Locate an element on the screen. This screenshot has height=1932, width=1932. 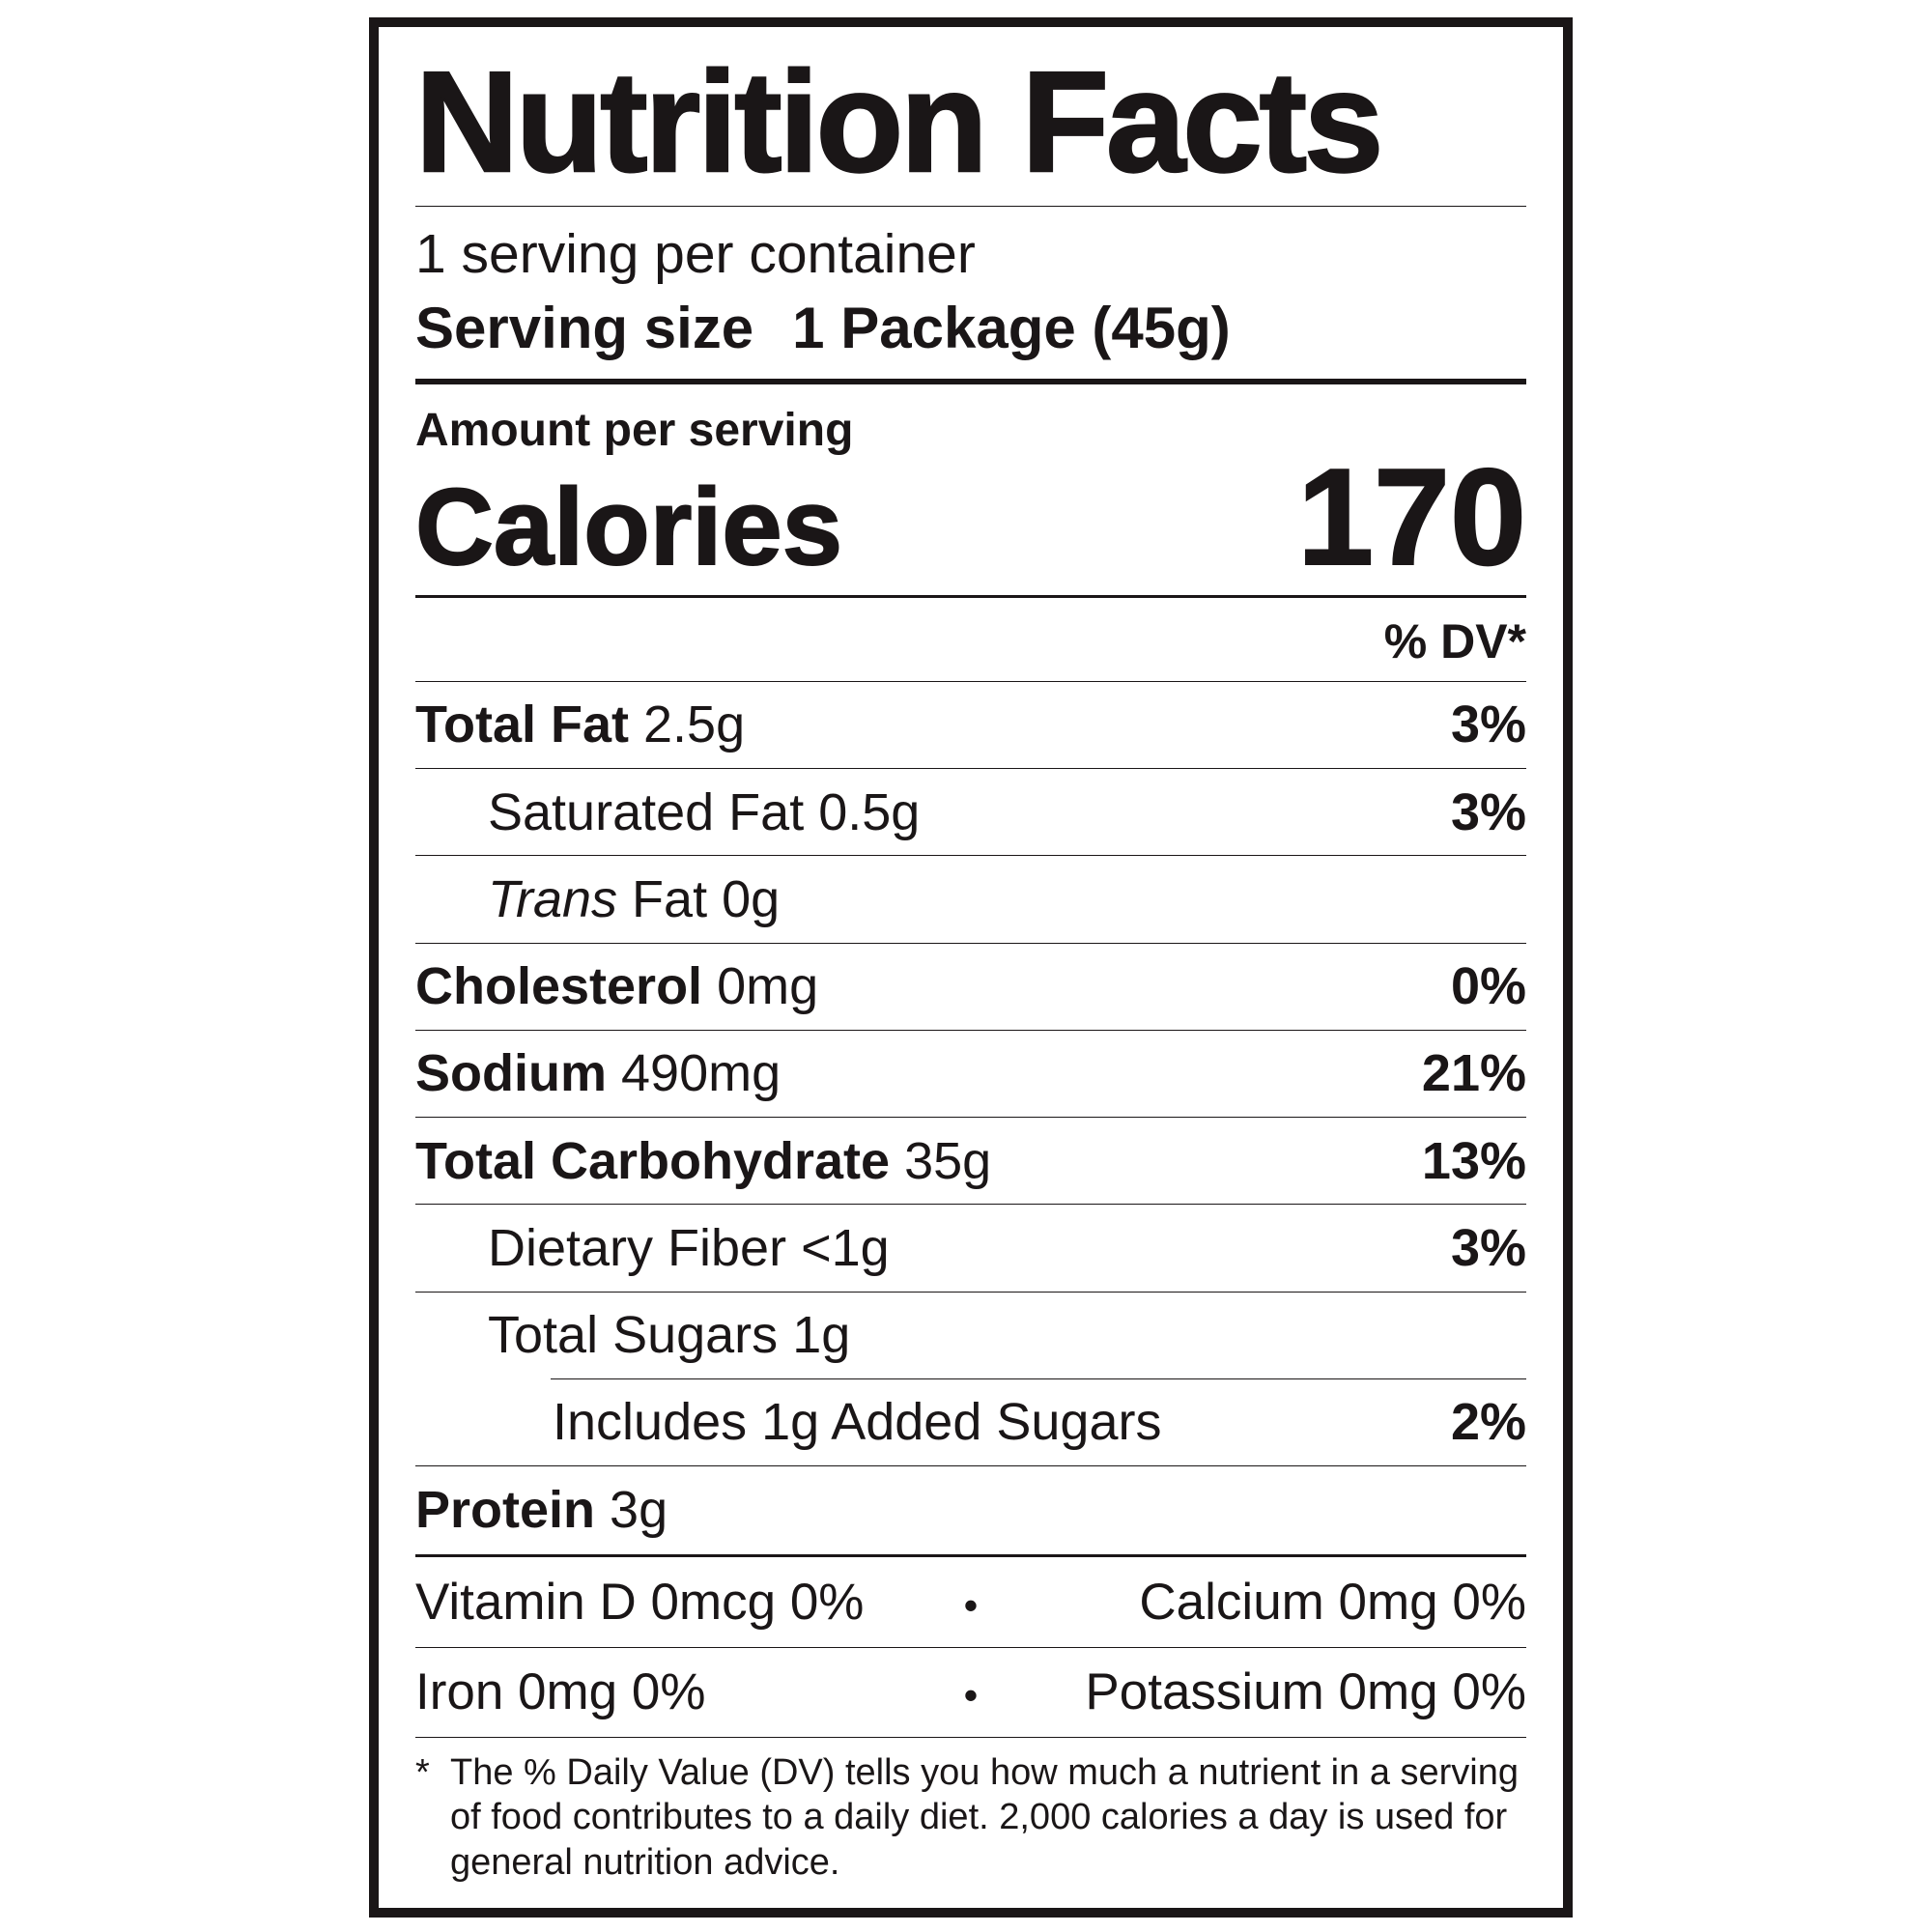
amount-per-serving-label: Amount per serving is located at coordinates (634, 430).